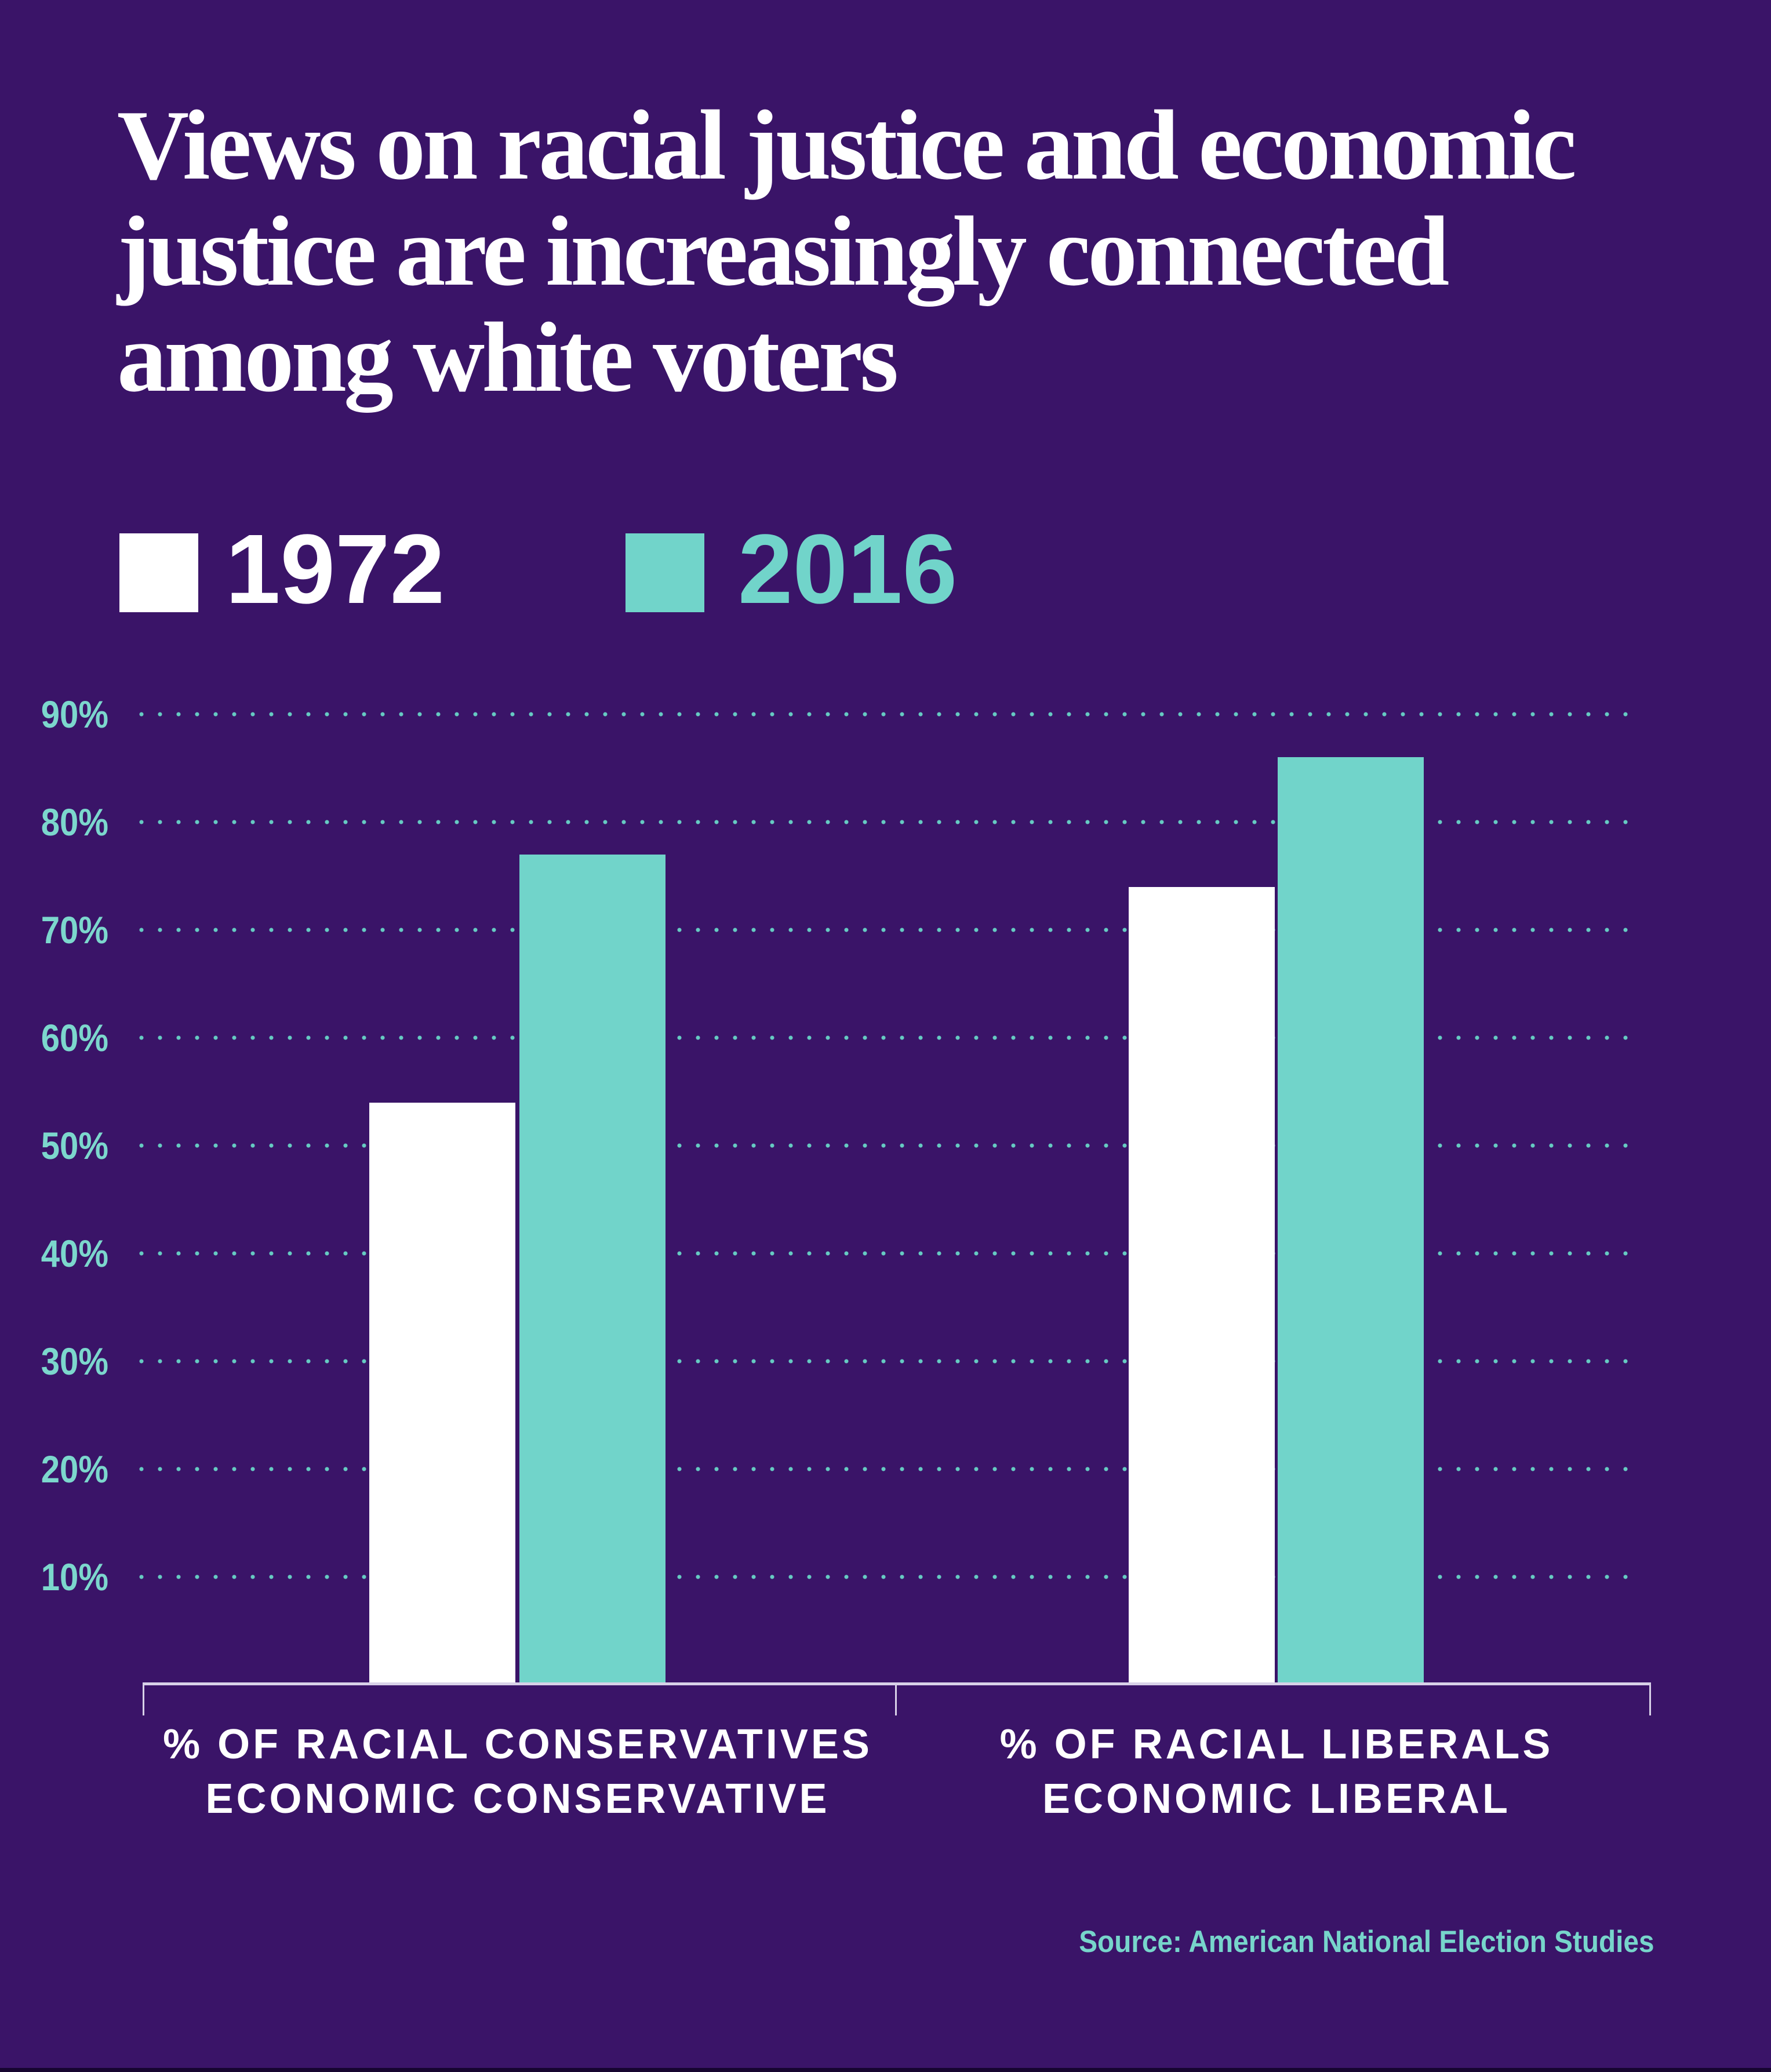 This screenshot has height=2072, width=1771. Describe the element at coordinates (890, 822) in the screenshot. I see `gridline-80%` at that location.